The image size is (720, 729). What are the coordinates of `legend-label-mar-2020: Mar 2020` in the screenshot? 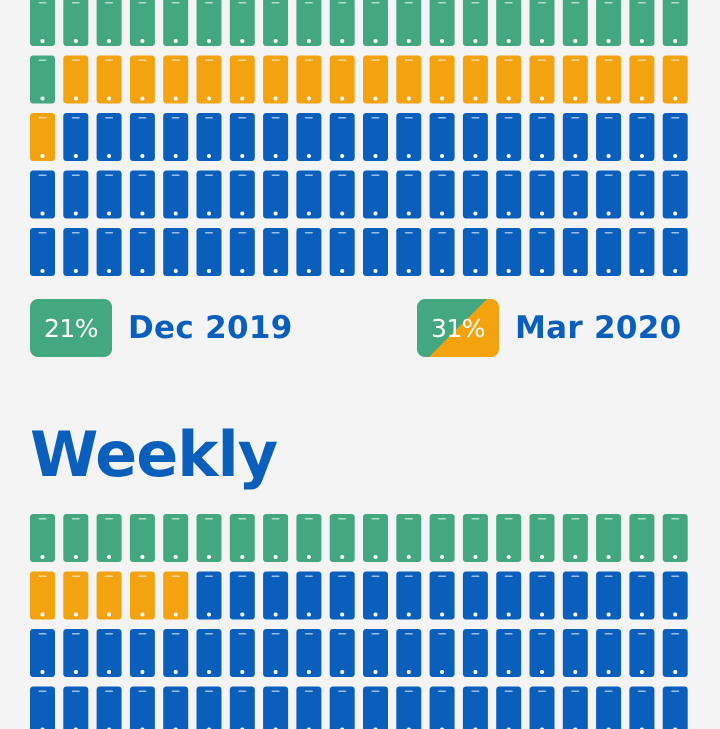 It's located at (598, 328).